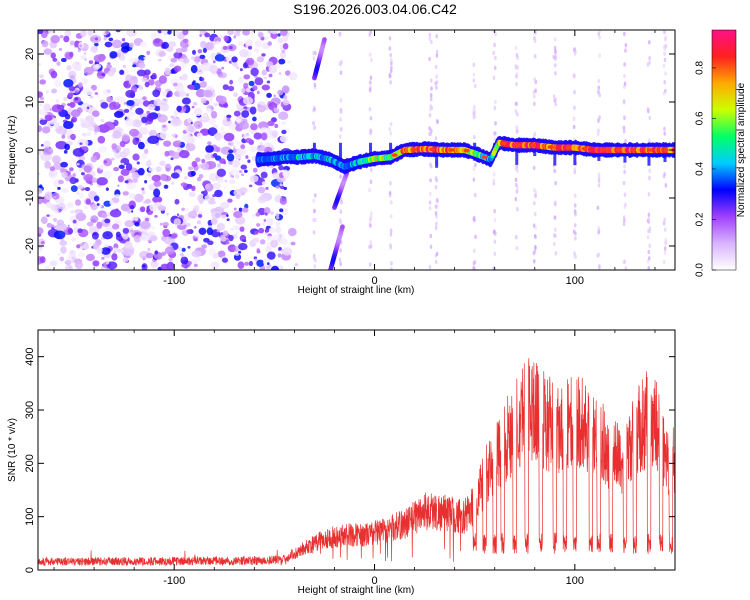  What do you see at coordinates (700, 68) in the screenshot?
I see `colorbar-tick-label-4: 0.8` at bounding box center [700, 68].